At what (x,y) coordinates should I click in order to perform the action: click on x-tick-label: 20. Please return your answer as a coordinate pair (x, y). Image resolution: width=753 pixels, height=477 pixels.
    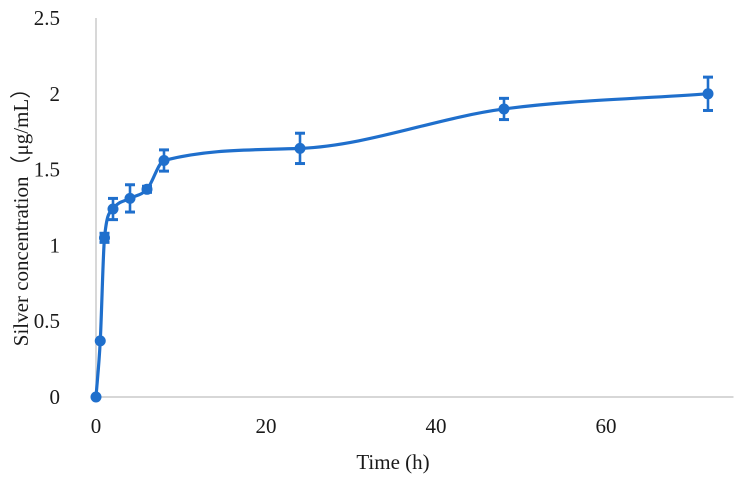
    Looking at the image, I should click on (266, 426).